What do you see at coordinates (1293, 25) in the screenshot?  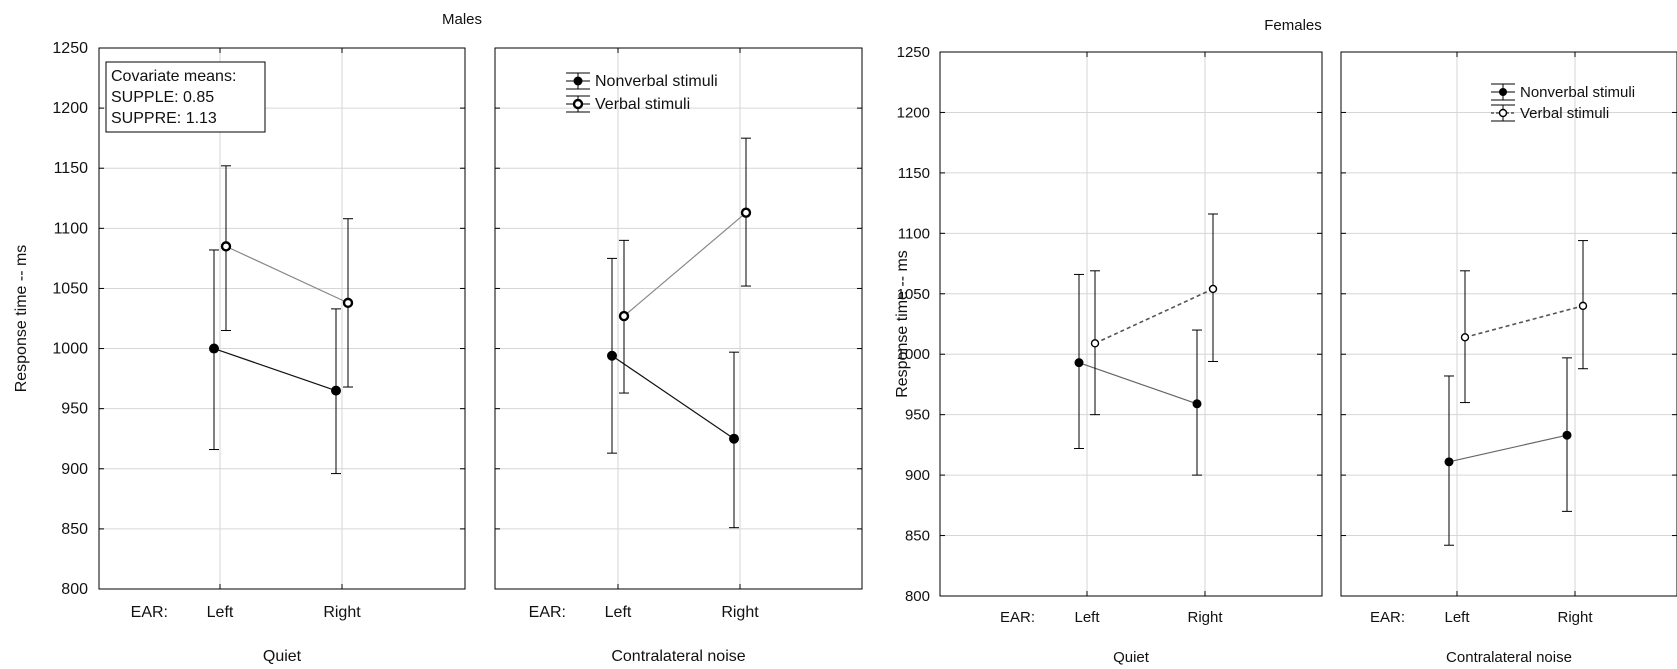 I see `chart-title: Females` at bounding box center [1293, 25].